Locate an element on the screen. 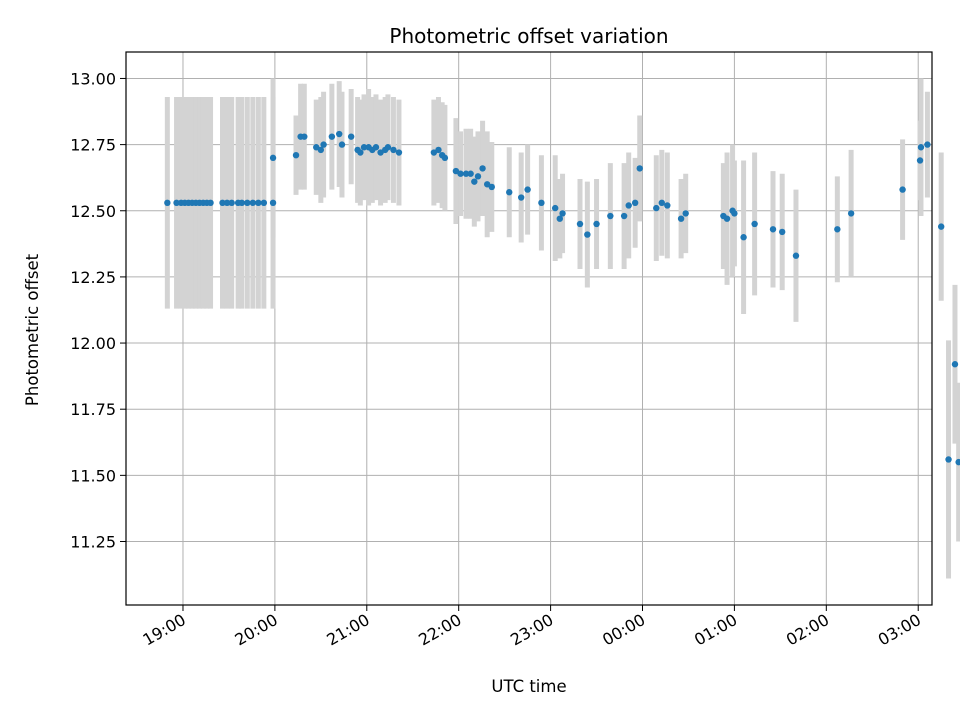  y-tick-label: 11.50 is located at coordinates (93, 475).